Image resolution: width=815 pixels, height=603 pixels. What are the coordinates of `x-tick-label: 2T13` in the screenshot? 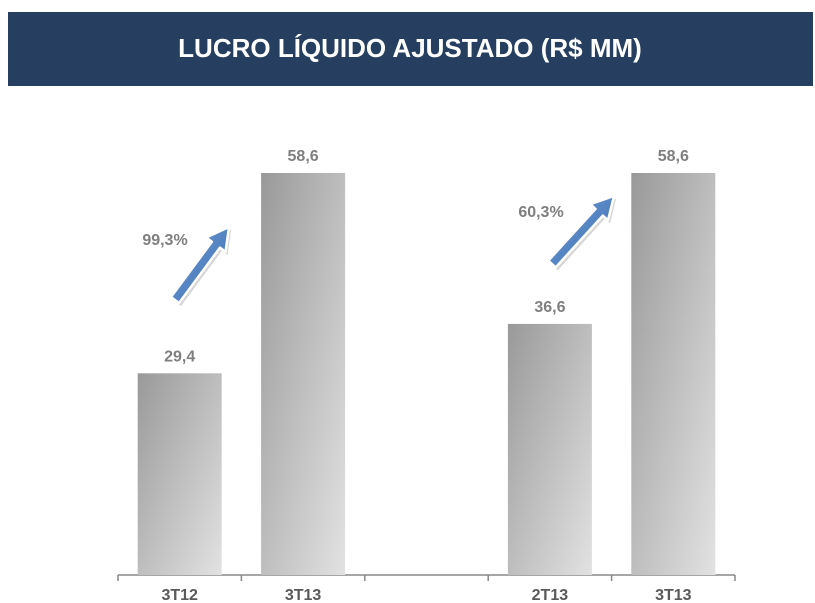 It's located at (550, 595).